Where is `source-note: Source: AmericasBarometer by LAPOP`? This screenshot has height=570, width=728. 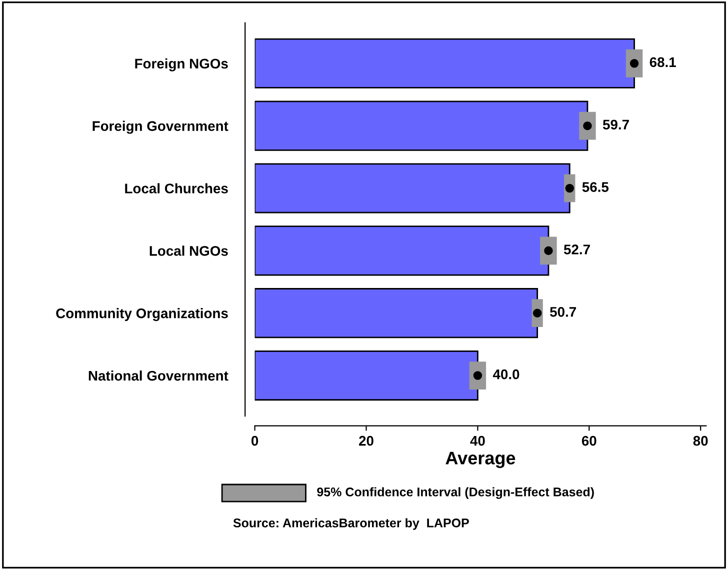
source-note: Source: AmericasBarometer by LAPOP is located at coordinates (351, 524).